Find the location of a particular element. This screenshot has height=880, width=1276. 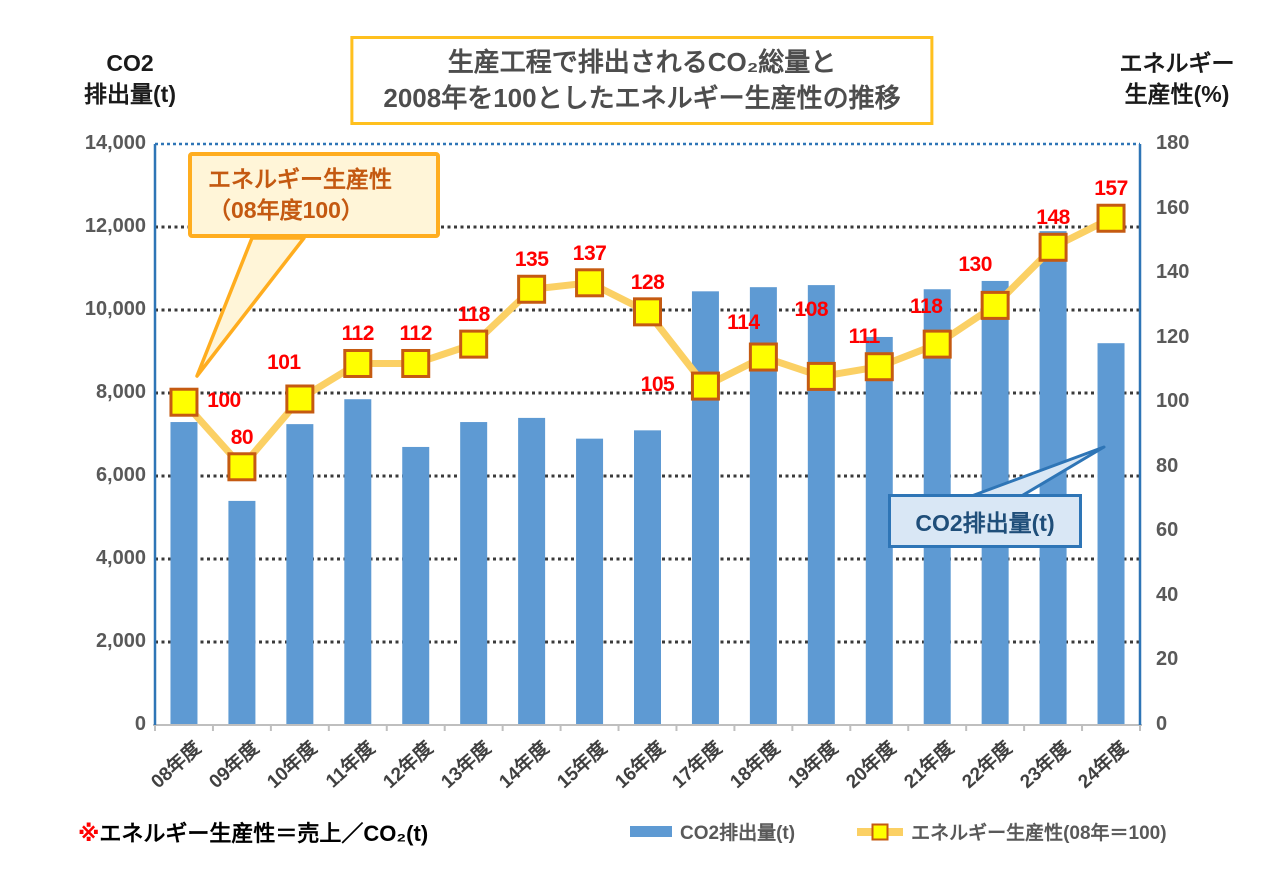

line-data-label: 105 is located at coordinates (657, 385).